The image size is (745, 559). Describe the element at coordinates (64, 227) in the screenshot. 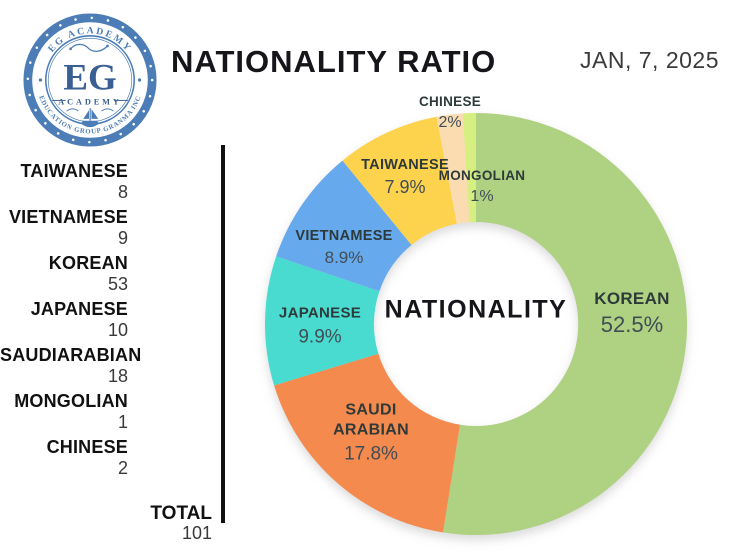

I see `list-item: VIETNAMESE 9` at that location.